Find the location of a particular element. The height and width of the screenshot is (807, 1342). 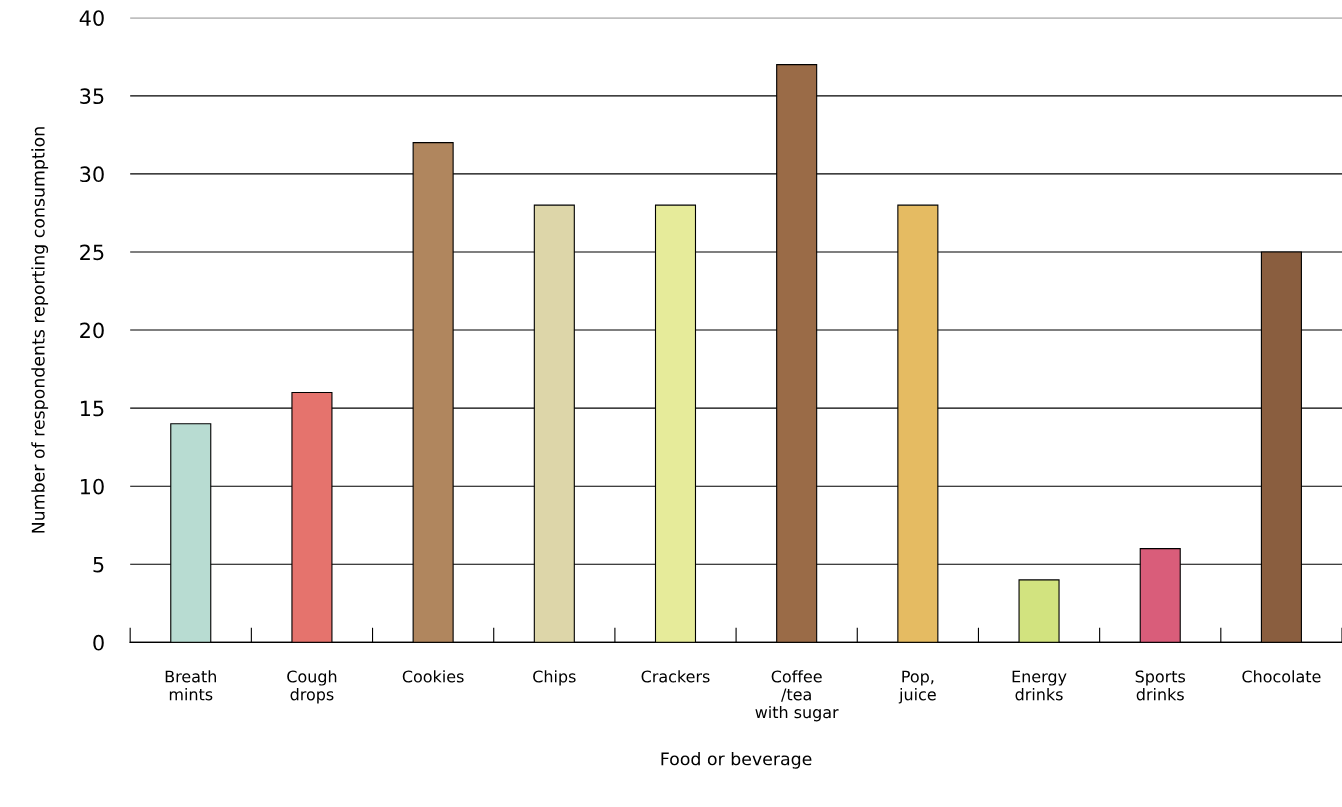

x-tick-label: Cookies is located at coordinates (433, 676).